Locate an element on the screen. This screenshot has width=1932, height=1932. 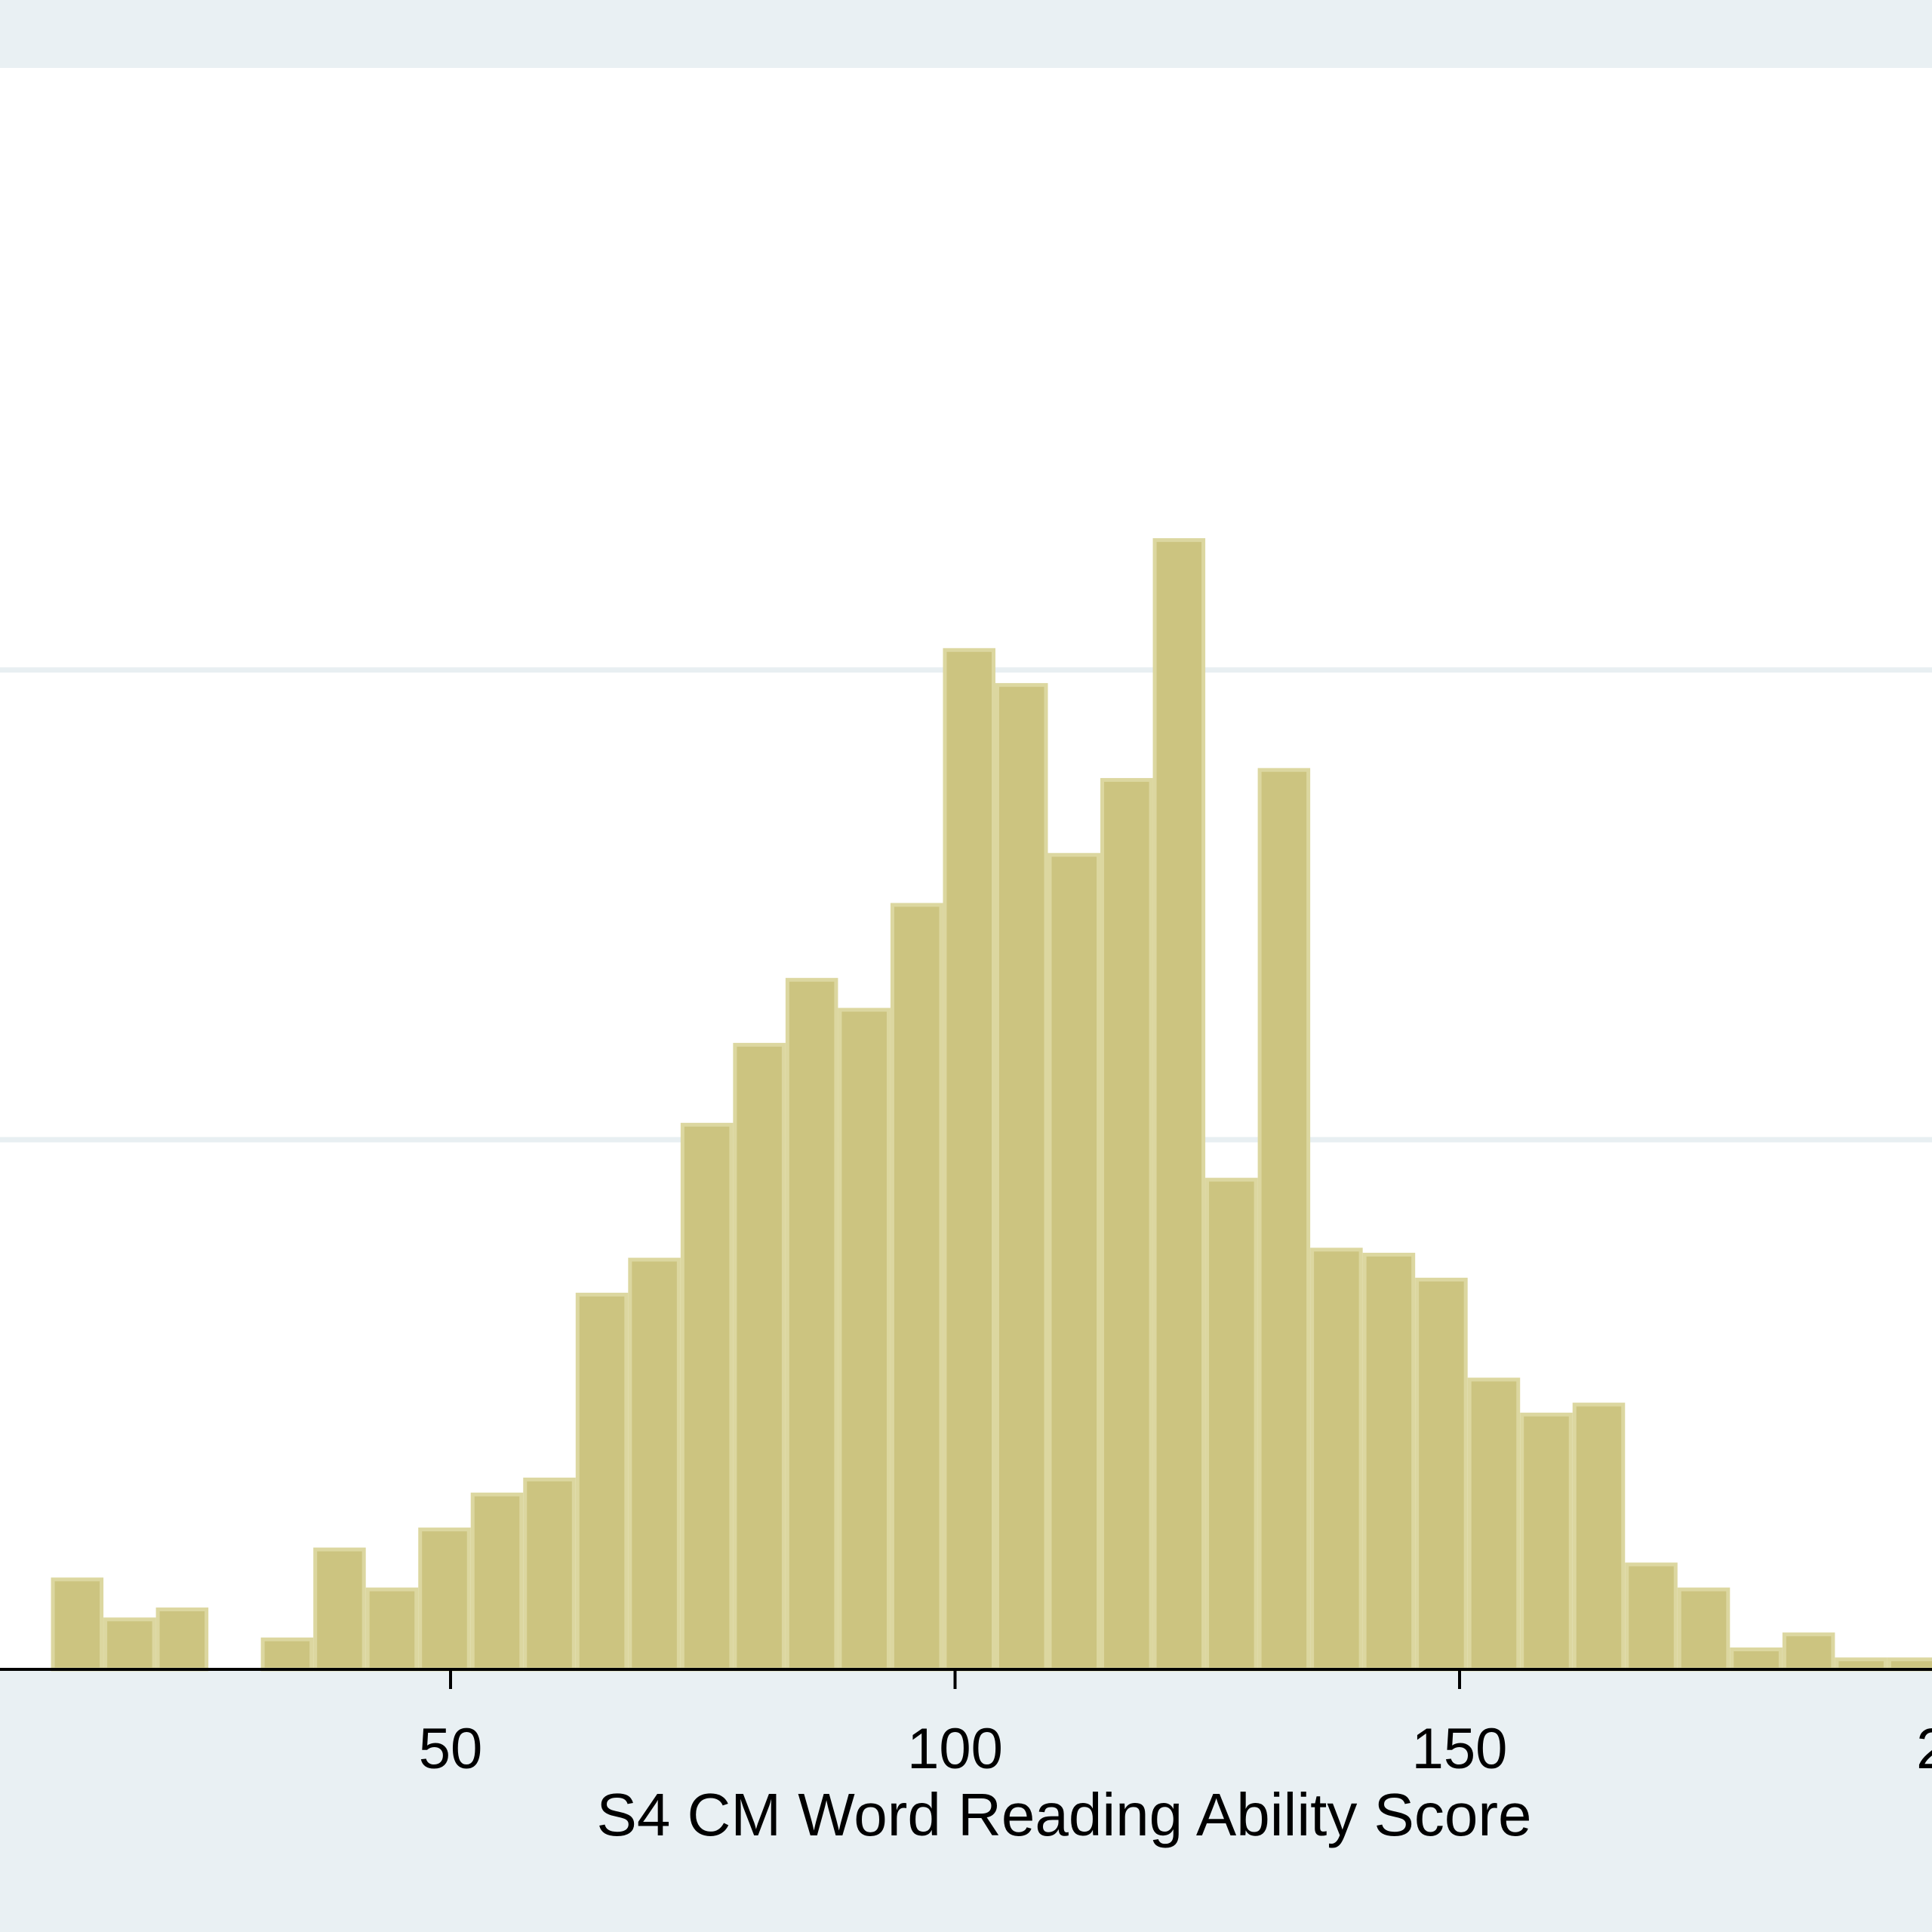
x-tick-label: 200 is located at coordinates (1924, 1749).